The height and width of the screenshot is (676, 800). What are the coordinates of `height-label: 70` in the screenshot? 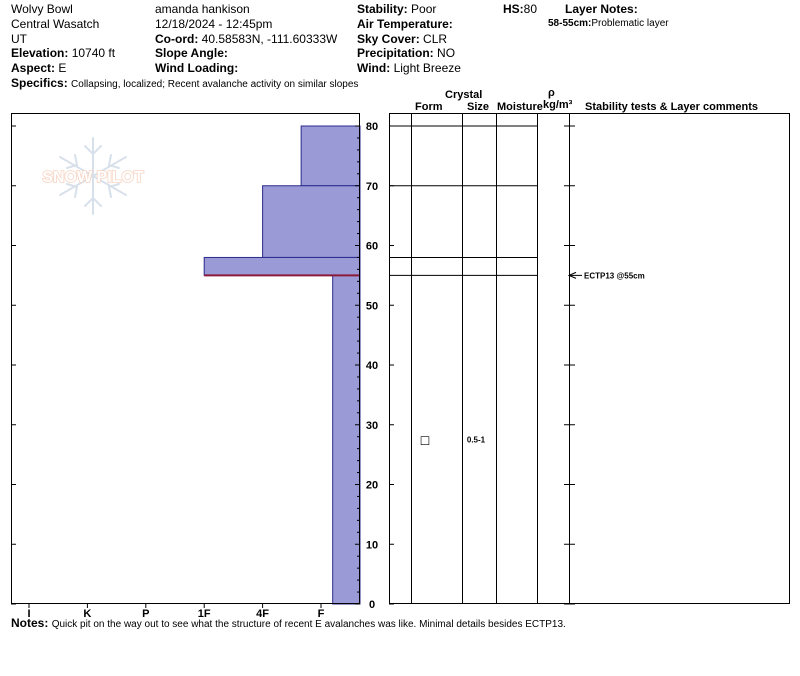 It's located at (372, 187).